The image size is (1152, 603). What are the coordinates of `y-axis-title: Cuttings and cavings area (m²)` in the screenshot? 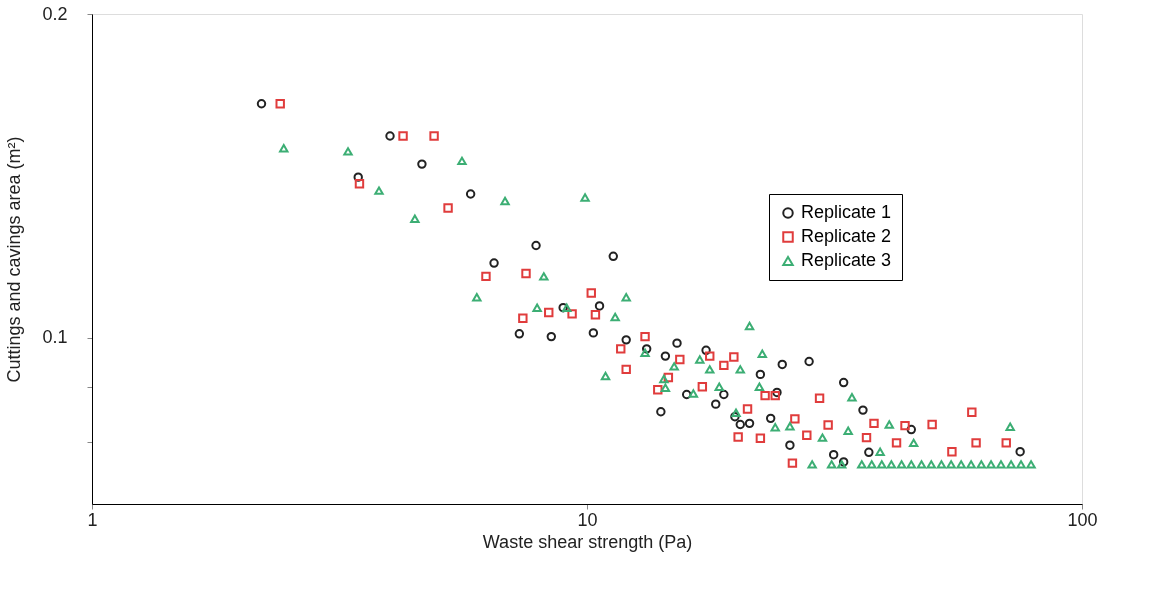 It's located at (14, 259).